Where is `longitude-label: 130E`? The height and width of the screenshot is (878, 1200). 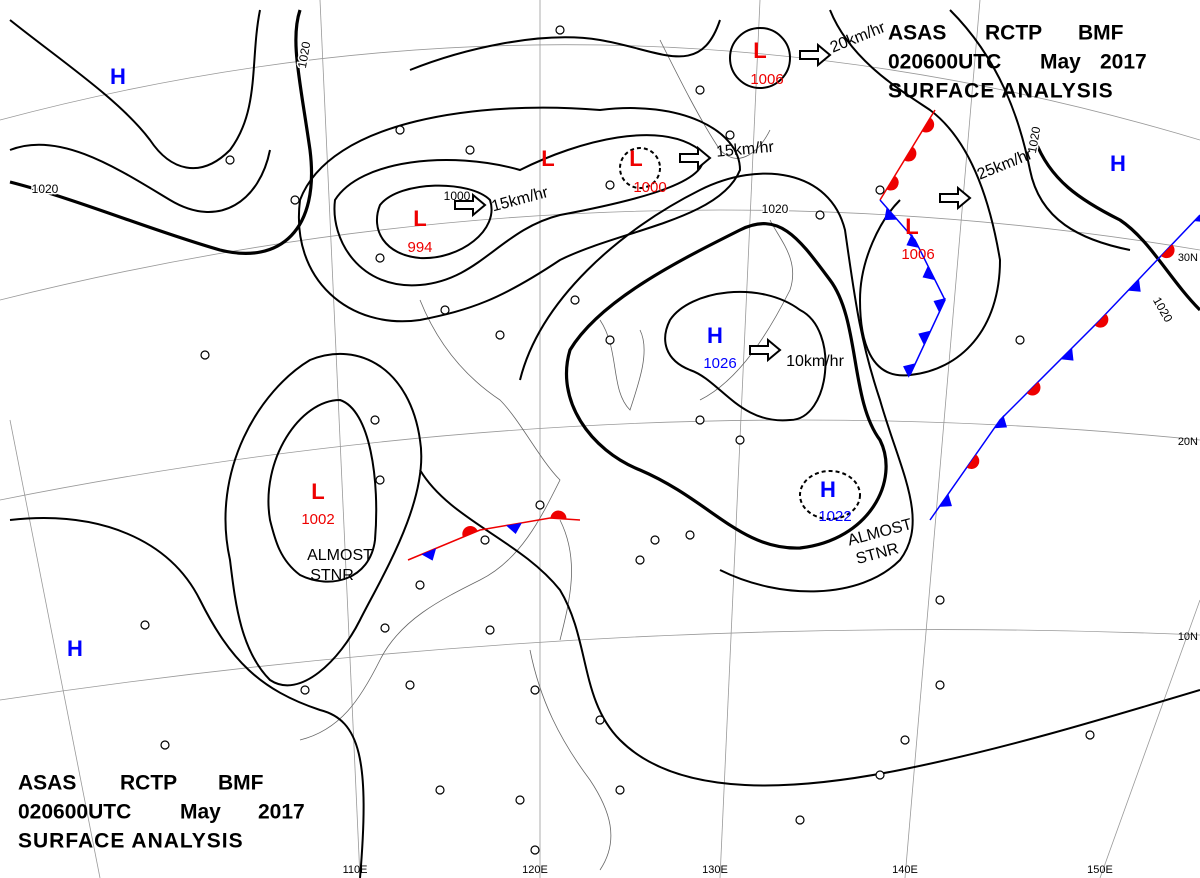 longitude-label: 130E is located at coordinates (715, 870).